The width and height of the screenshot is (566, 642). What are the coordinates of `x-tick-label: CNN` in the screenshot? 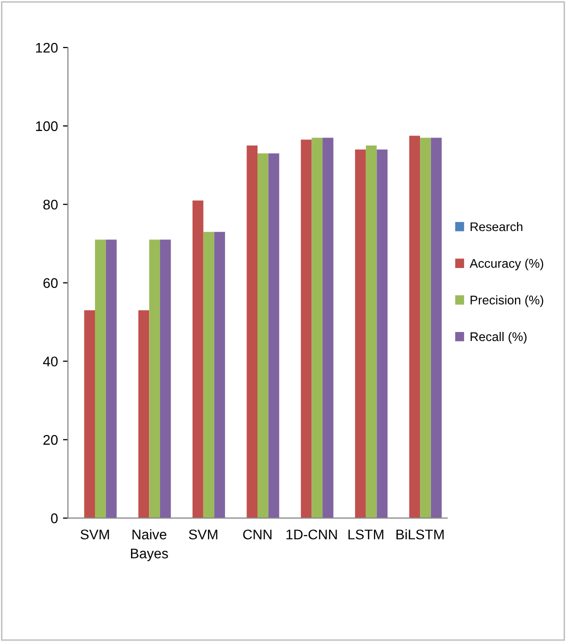 It's located at (257, 535).